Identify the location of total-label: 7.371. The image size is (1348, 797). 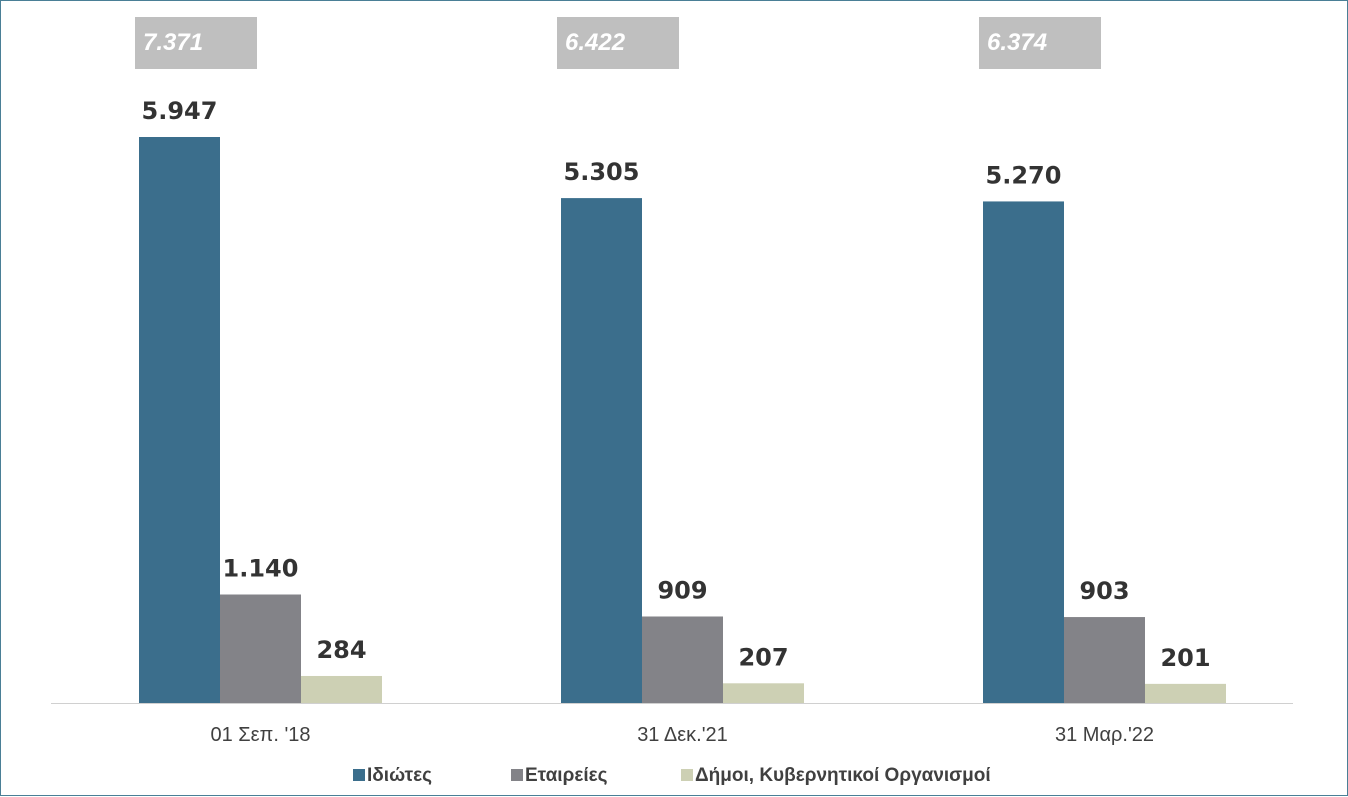
(173, 42).